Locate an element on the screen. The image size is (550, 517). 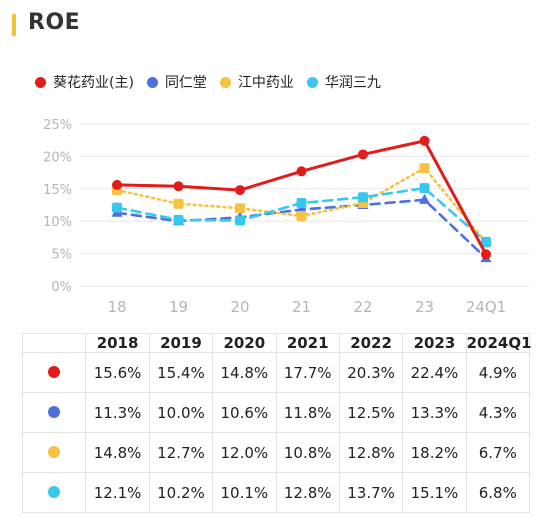
table-cell: 4.3% is located at coordinates (498, 412).